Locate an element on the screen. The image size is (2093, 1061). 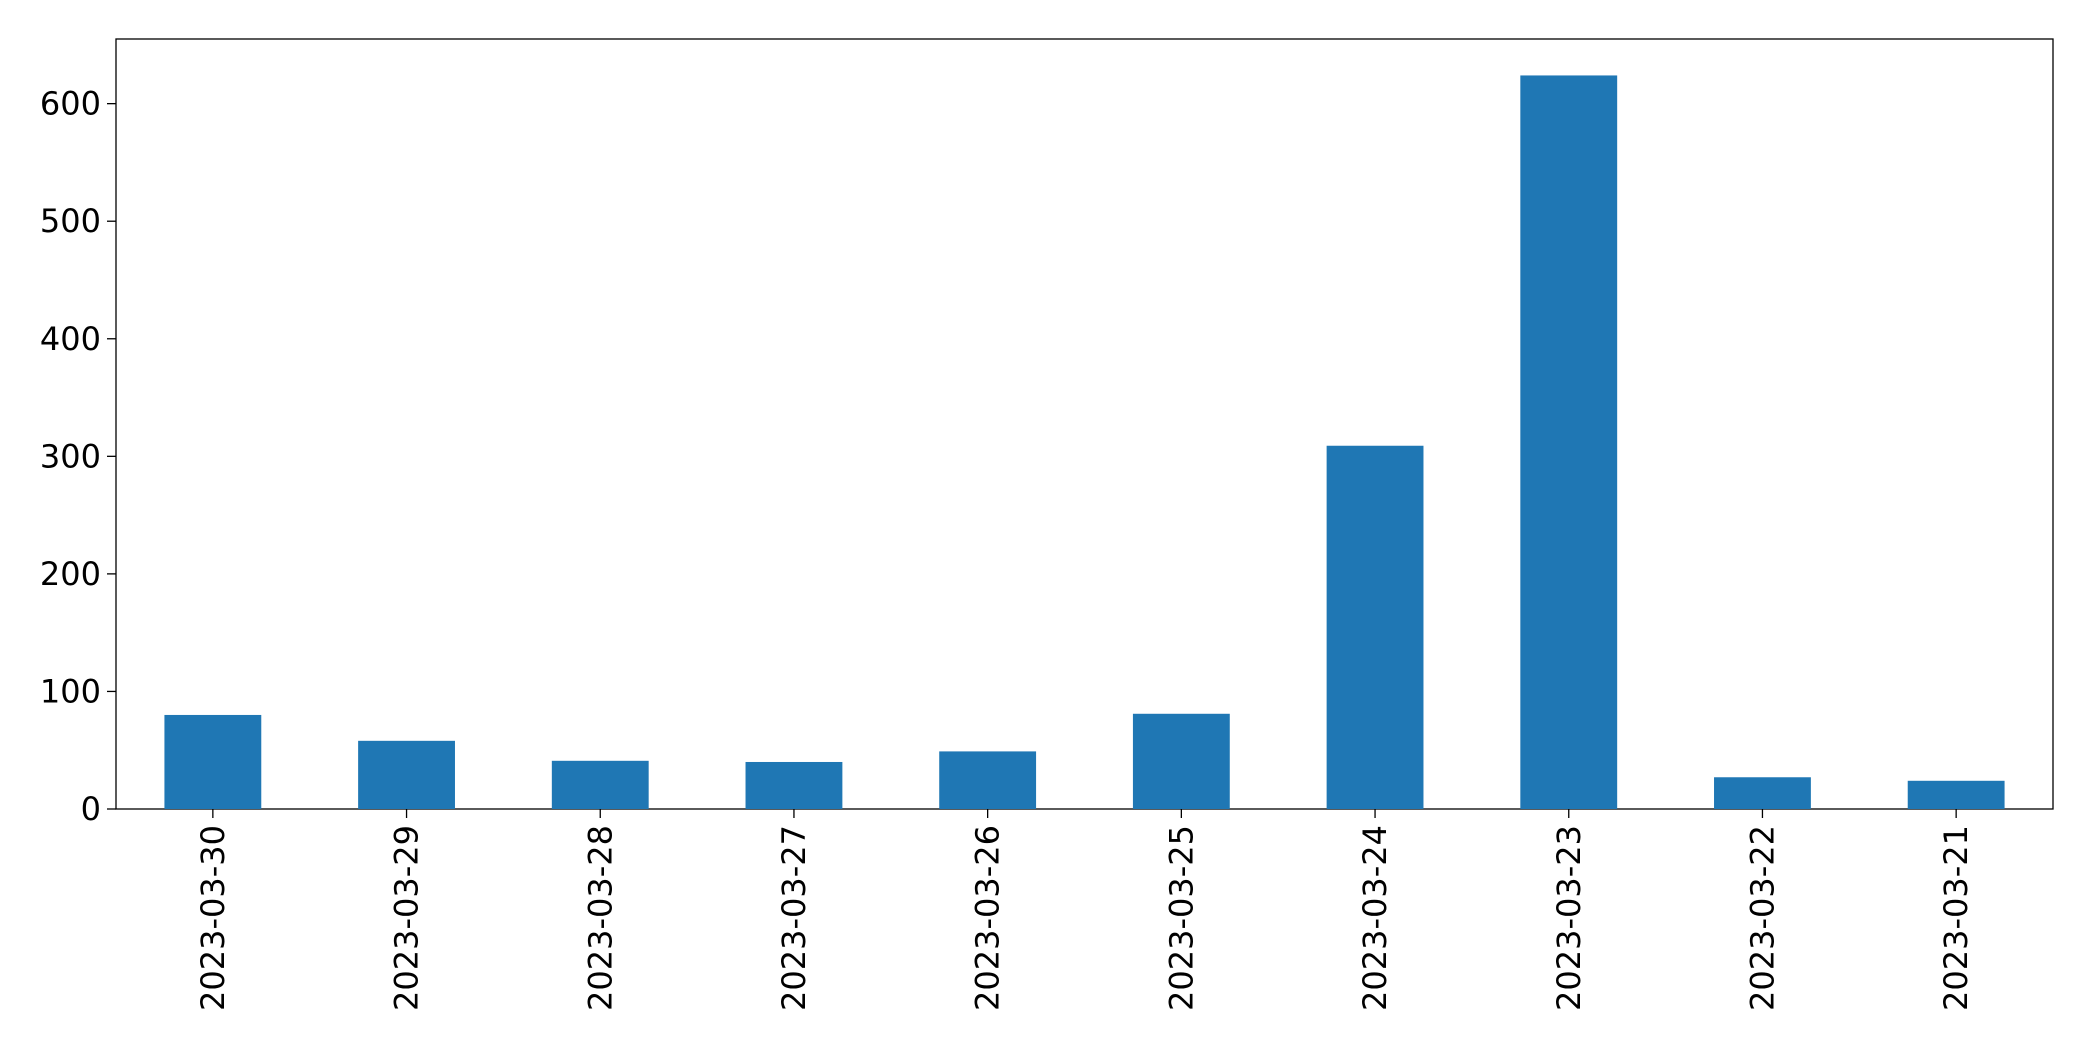
x-tick-label: 2023-03-25 is located at coordinates (1181, 918).